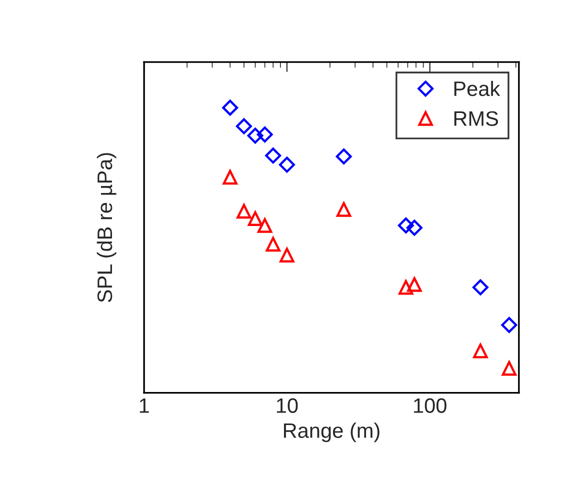 This screenshot has height=485, width=574. I want to click on x-axis-title: Range (m), so click(332, 432).